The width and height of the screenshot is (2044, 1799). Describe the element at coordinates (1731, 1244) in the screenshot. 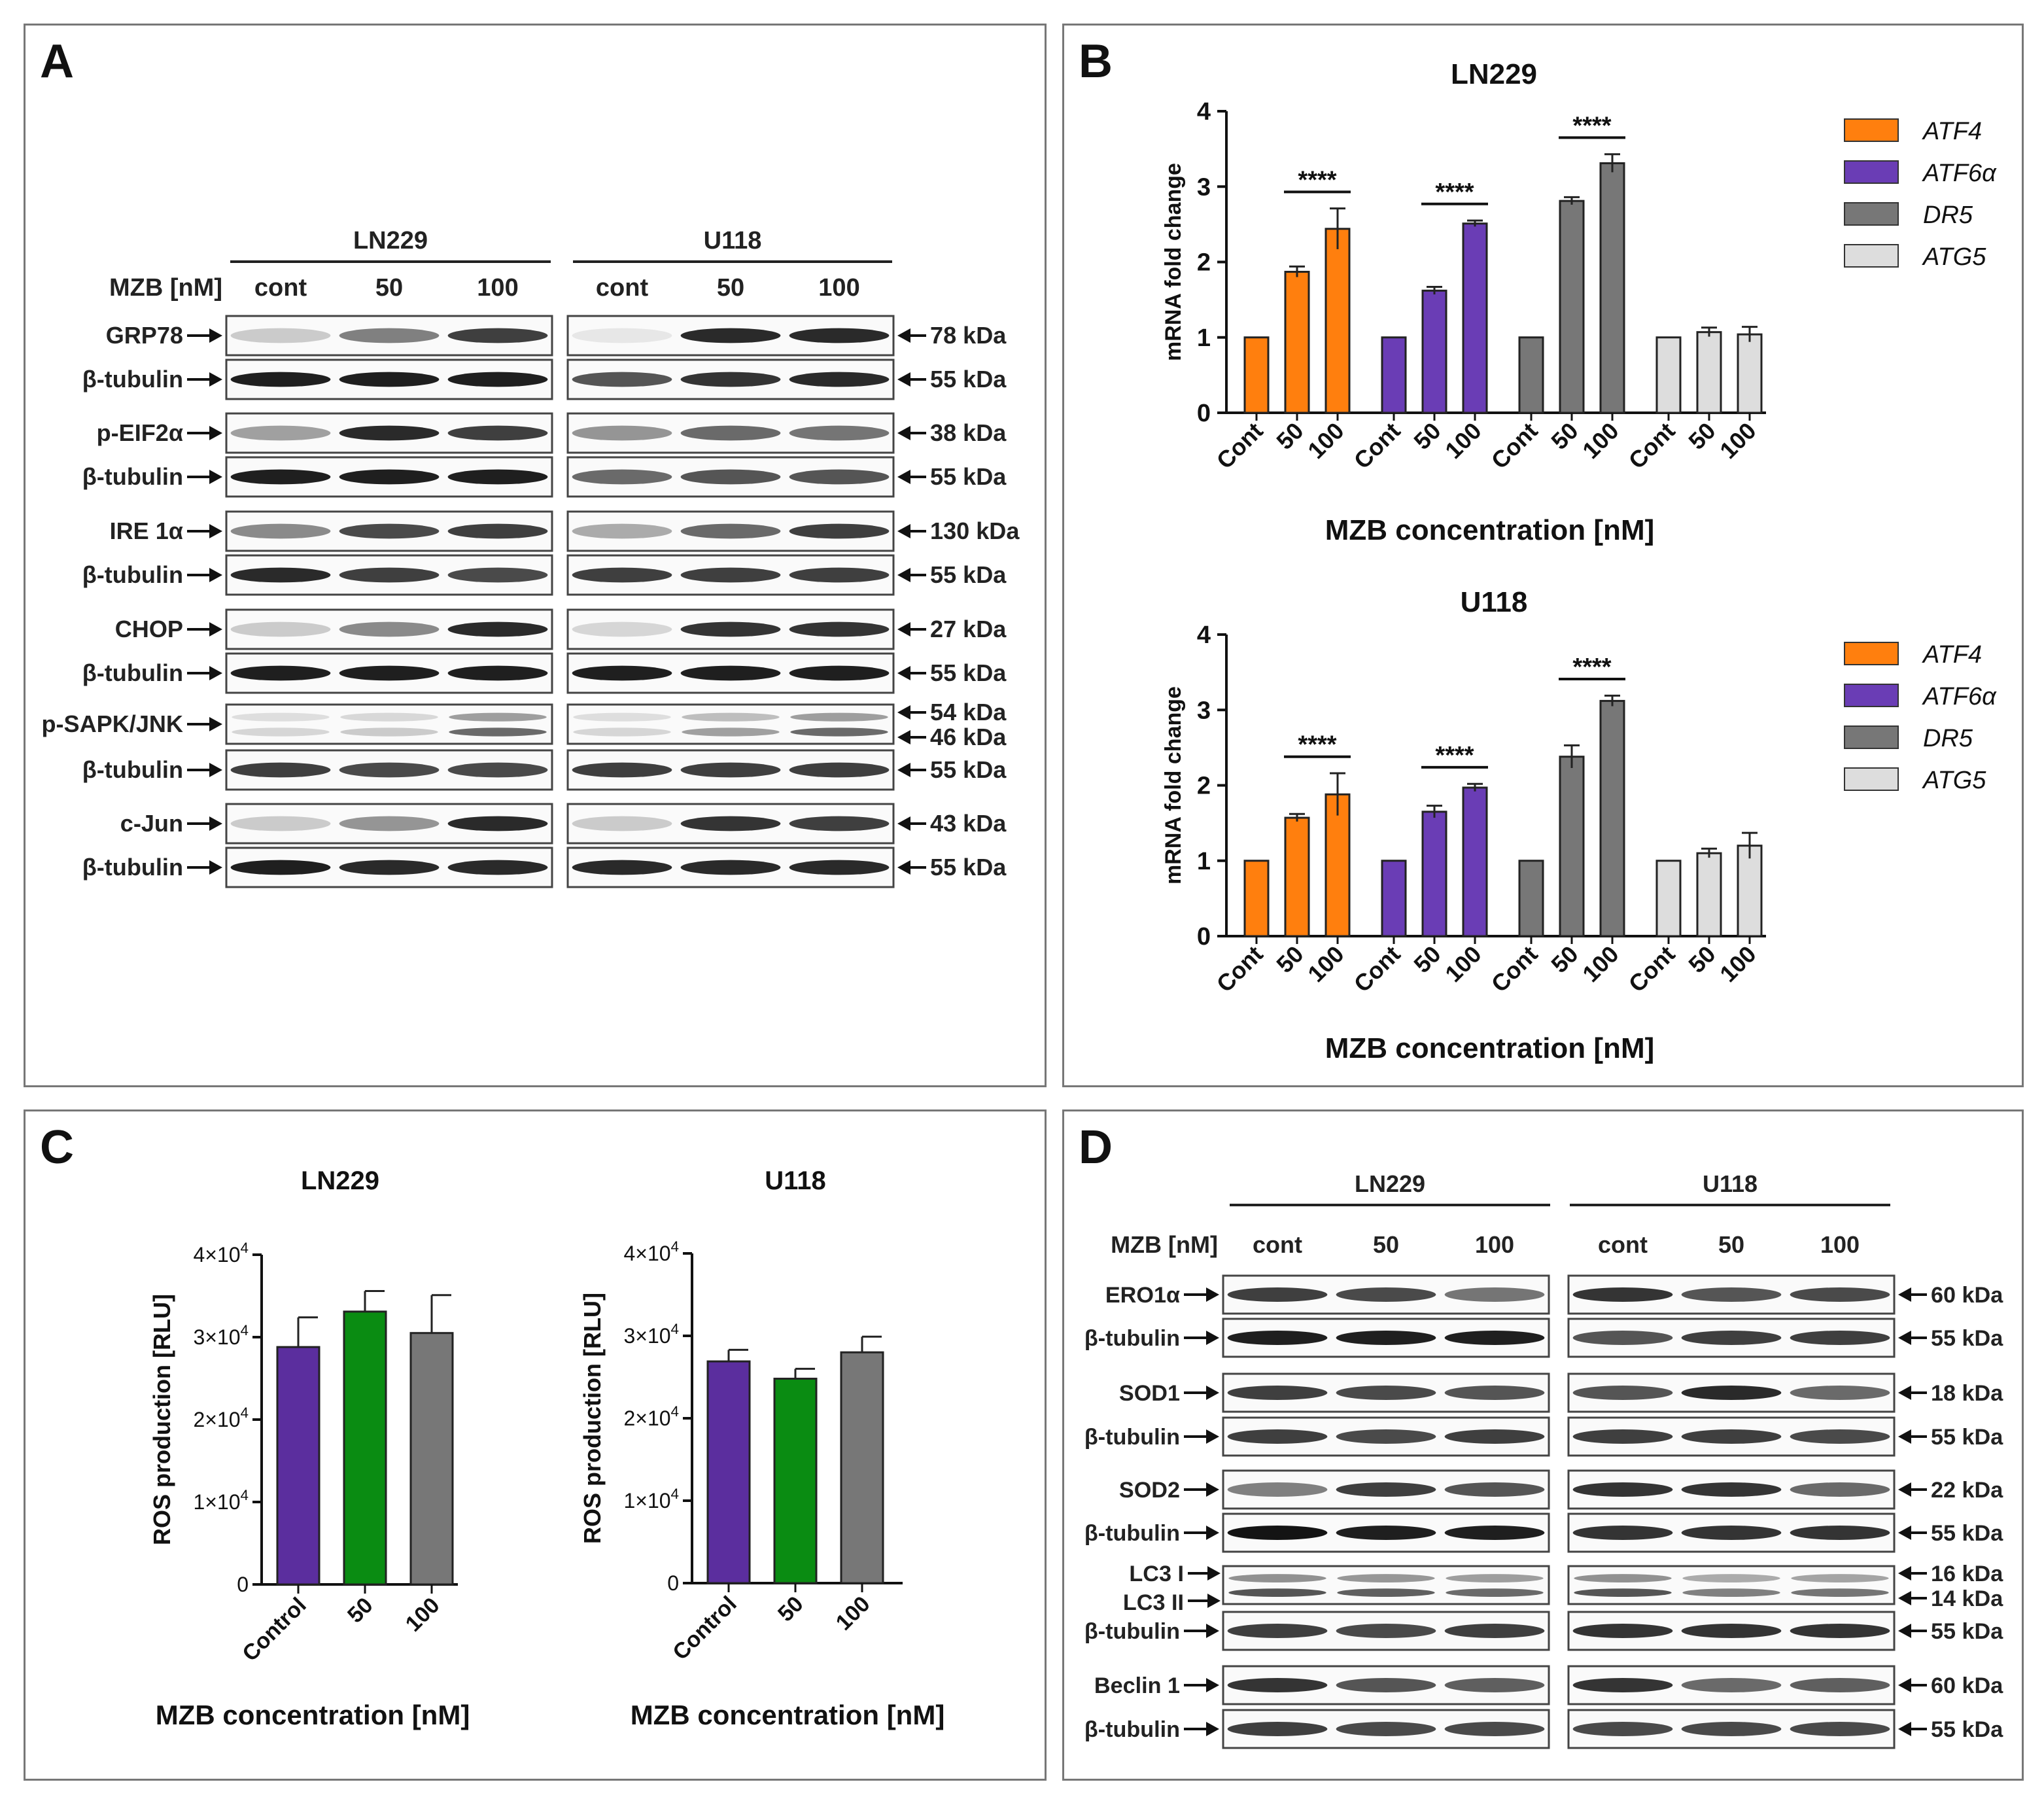

I see `d-lane-label: 50` at that location.